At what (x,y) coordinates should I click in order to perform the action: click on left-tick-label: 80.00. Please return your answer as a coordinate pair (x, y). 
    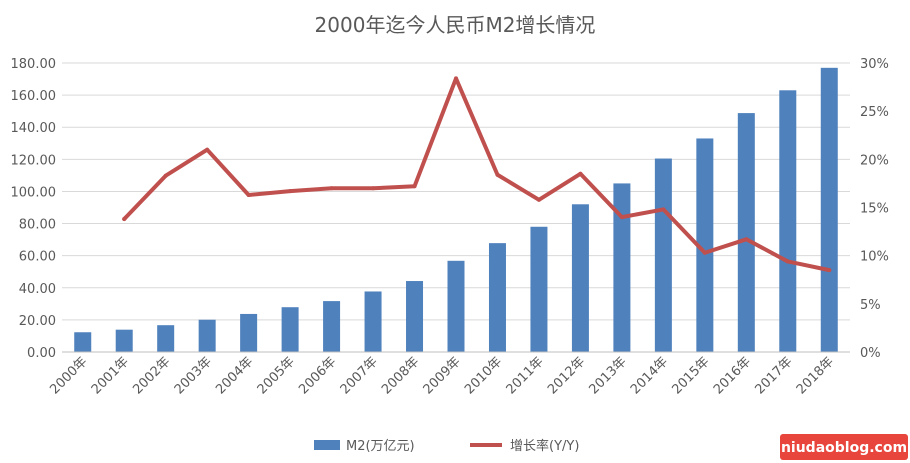
    Looking at the image, I should click on (37, 225).